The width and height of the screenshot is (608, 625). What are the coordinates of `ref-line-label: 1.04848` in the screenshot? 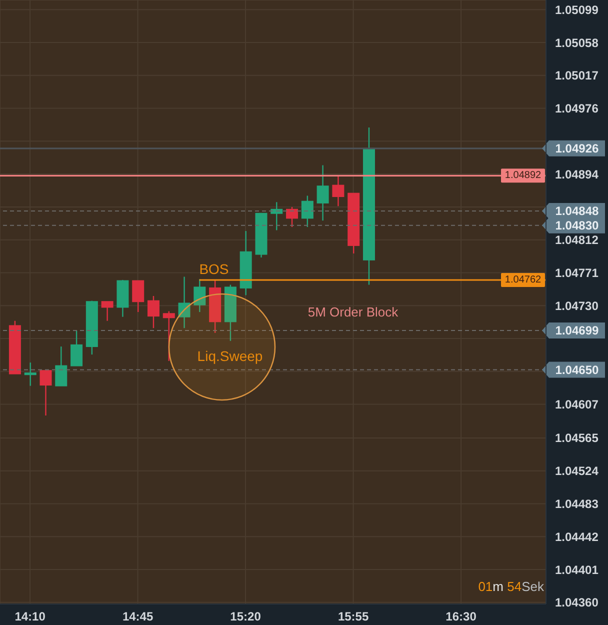 It's located at (577, 211).